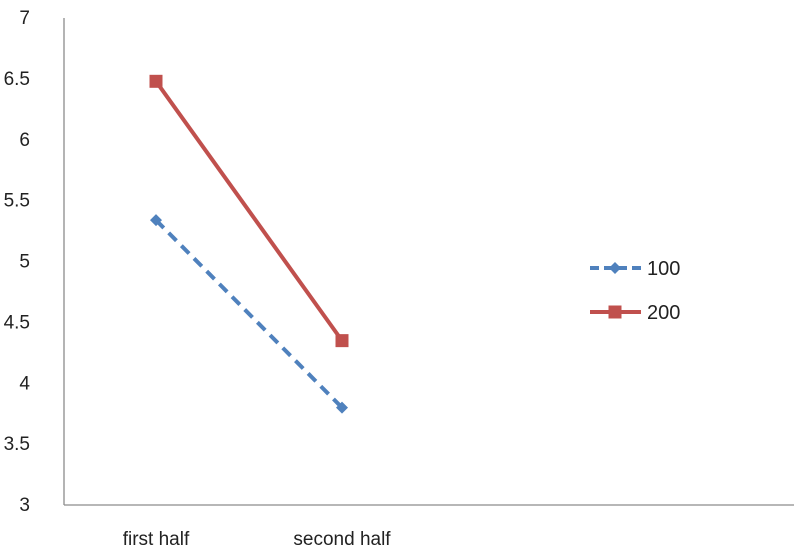 This screenshot has height=550, width=794. What do you see at coordinates (17, 201) in the screenshot?
I see `y-tick-label: 5.5` at bounding box center [17, 201].